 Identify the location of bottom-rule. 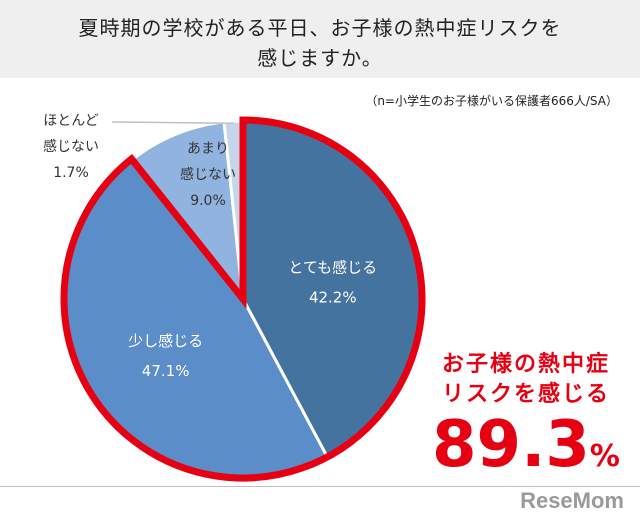
(320, 486).